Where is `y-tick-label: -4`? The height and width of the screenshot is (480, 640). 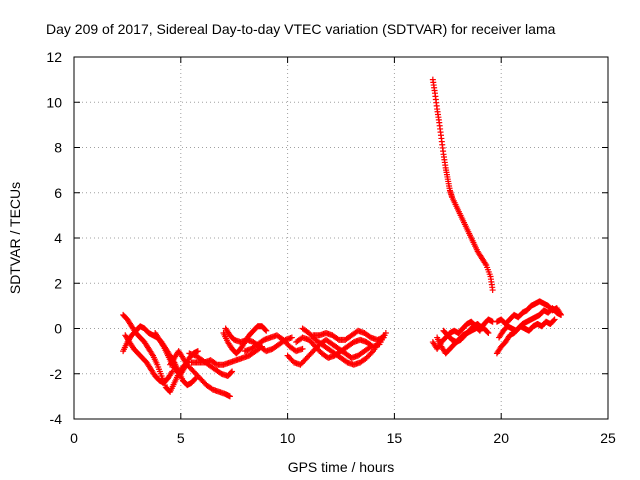
y-tick-label: -4 is located at coordinates (56, 419).